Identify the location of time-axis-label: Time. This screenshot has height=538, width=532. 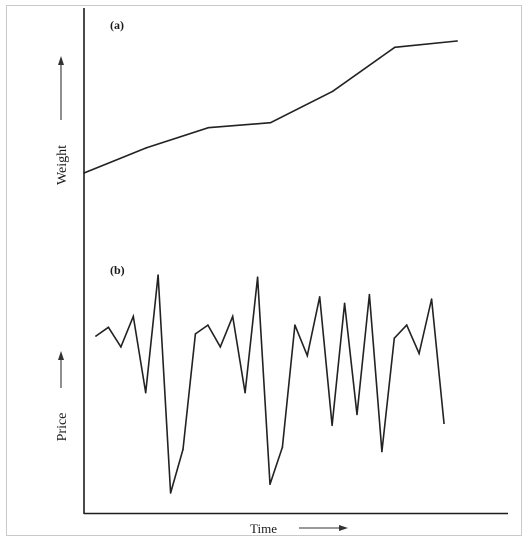
(263, 528).